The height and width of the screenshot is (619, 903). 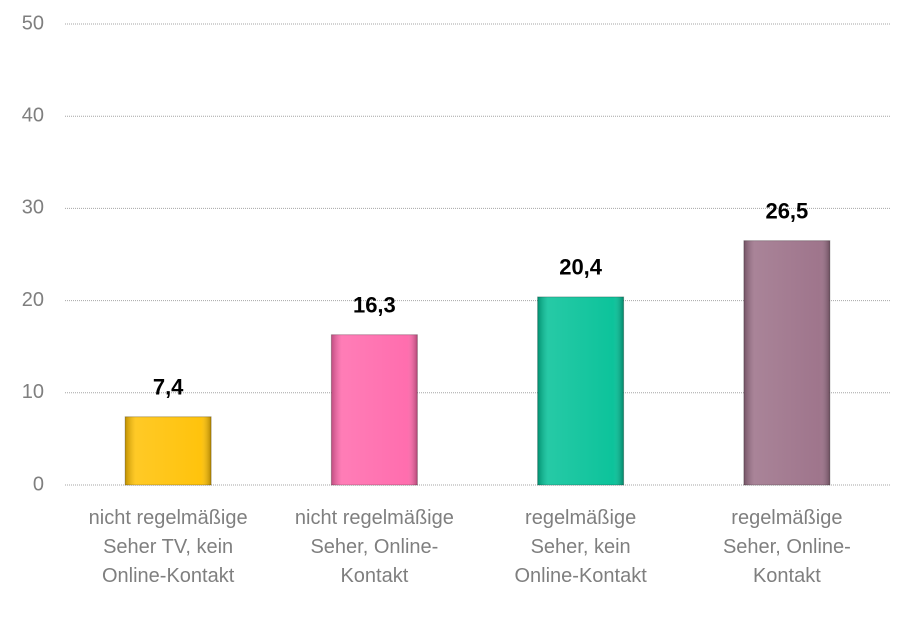 What do you see at coordinates (786, 210) in the screenshot?
I see `value-label: 26,5` at bounding box center [786, 210].